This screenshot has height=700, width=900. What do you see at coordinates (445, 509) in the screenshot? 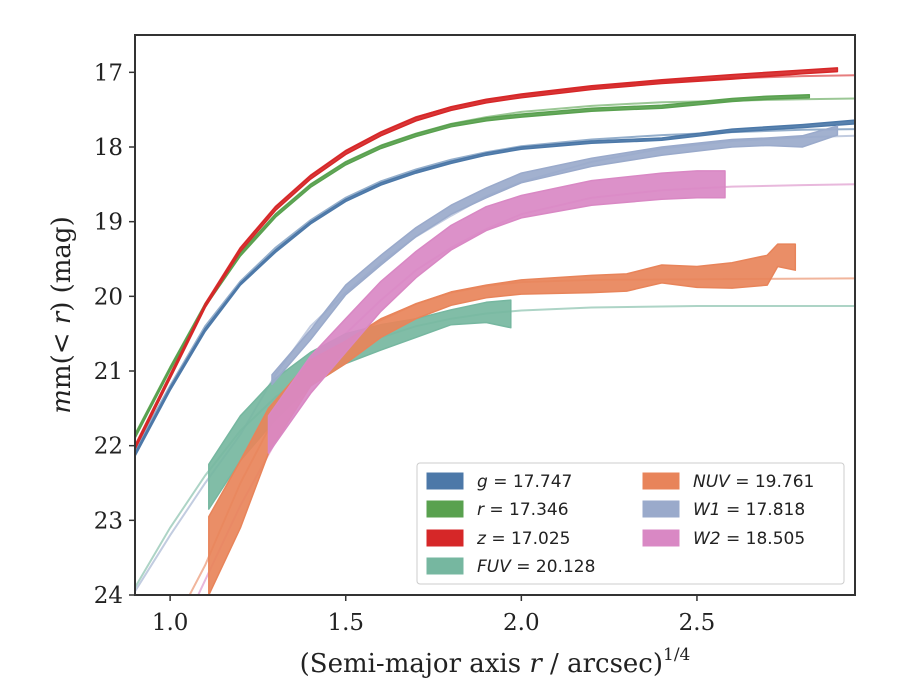
I see `legend-swatch-r` at bounding box center [445, 509].